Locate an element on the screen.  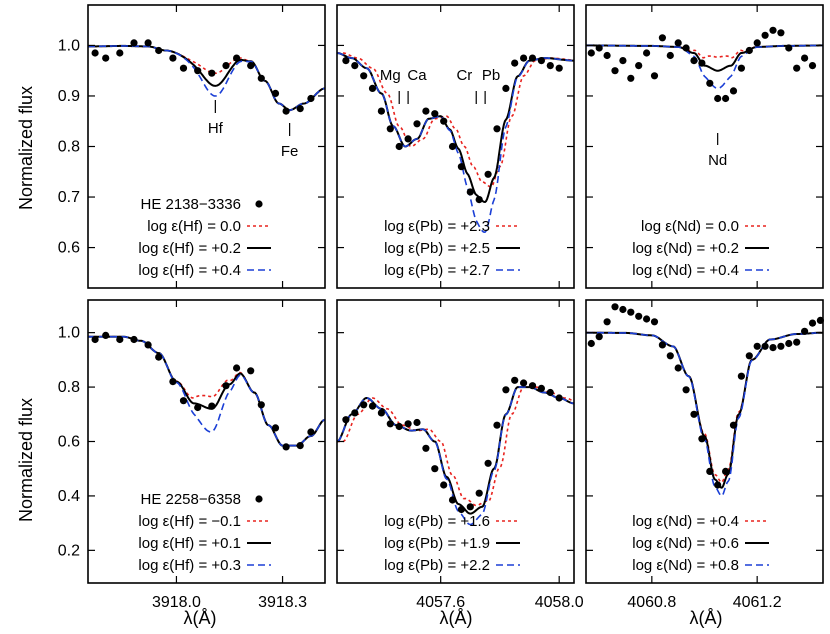
legend-label: log ε(Pb) = +2.7 is located at coordinates (437, 270).